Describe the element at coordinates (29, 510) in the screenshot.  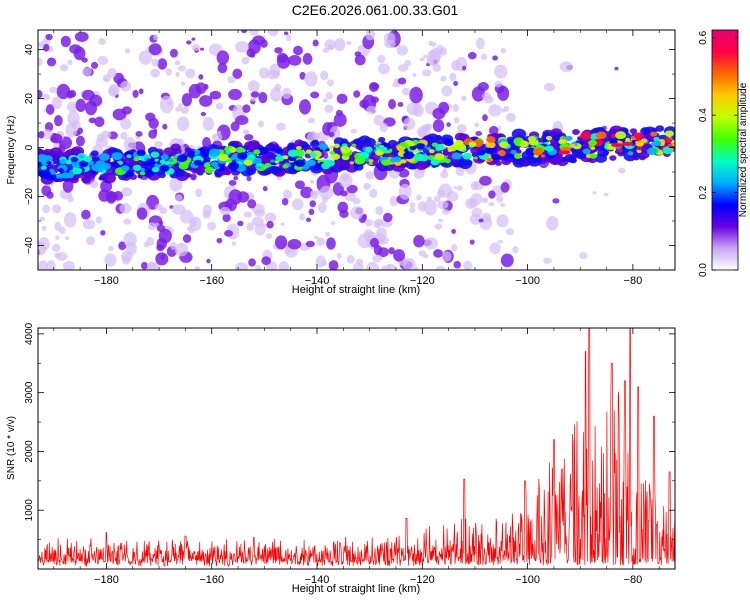
I see `y-tick-label: 1000` at that location.